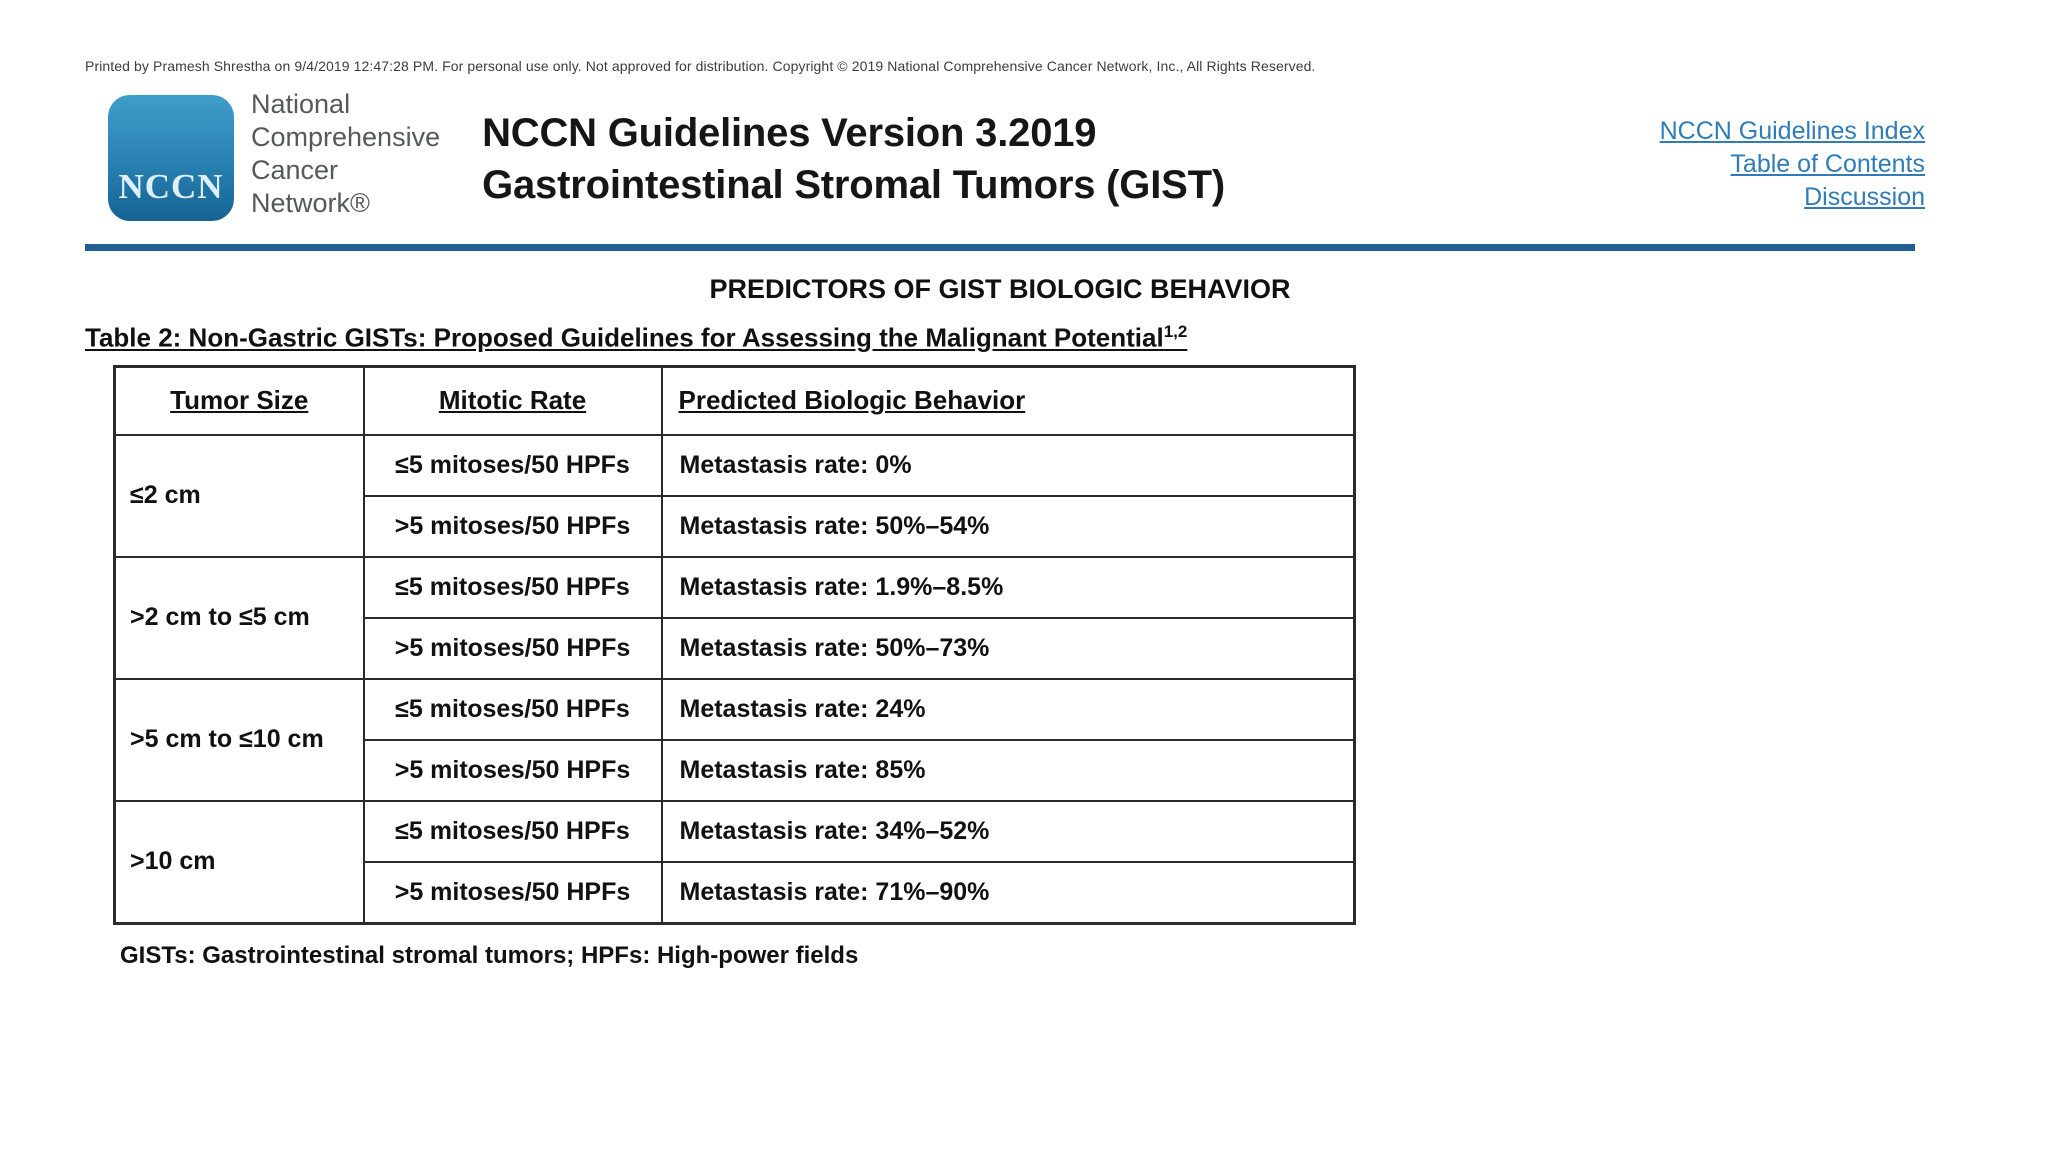 This screenshot has width=2048, height=1152. I want to click on guideline-version-title: NCCN Guidelines Version 3.2019, so click(789, 133).